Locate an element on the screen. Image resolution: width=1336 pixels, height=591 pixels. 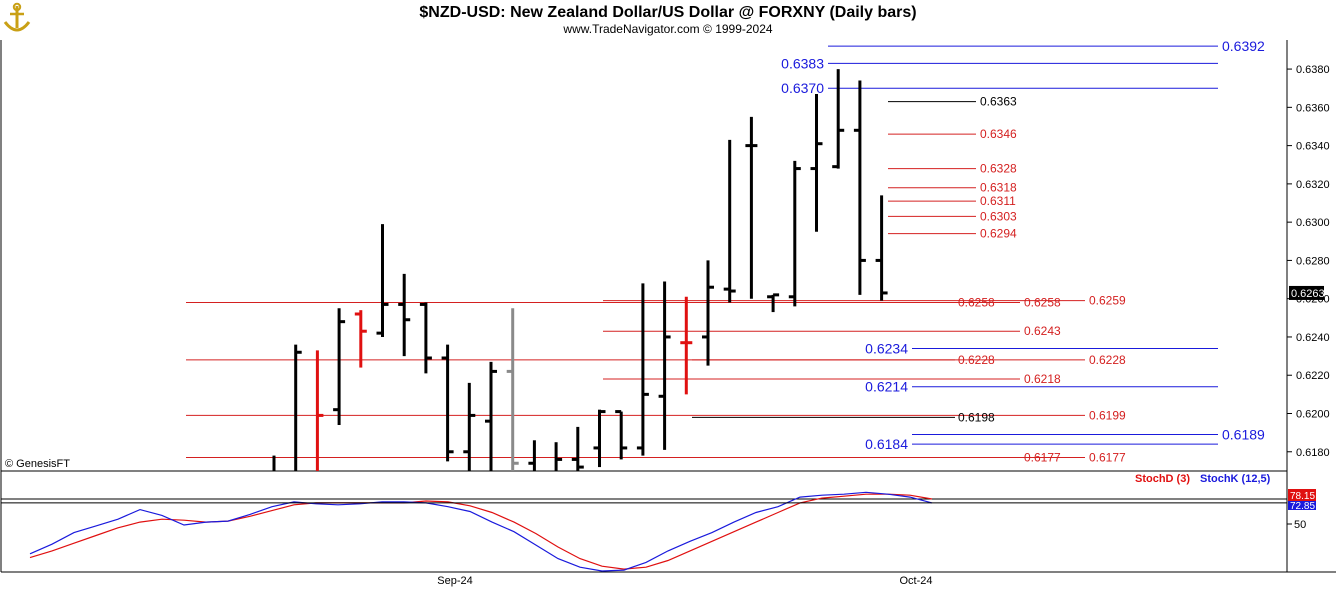
last-price-label: 0.6263 is located at coordinates (1308, 294).